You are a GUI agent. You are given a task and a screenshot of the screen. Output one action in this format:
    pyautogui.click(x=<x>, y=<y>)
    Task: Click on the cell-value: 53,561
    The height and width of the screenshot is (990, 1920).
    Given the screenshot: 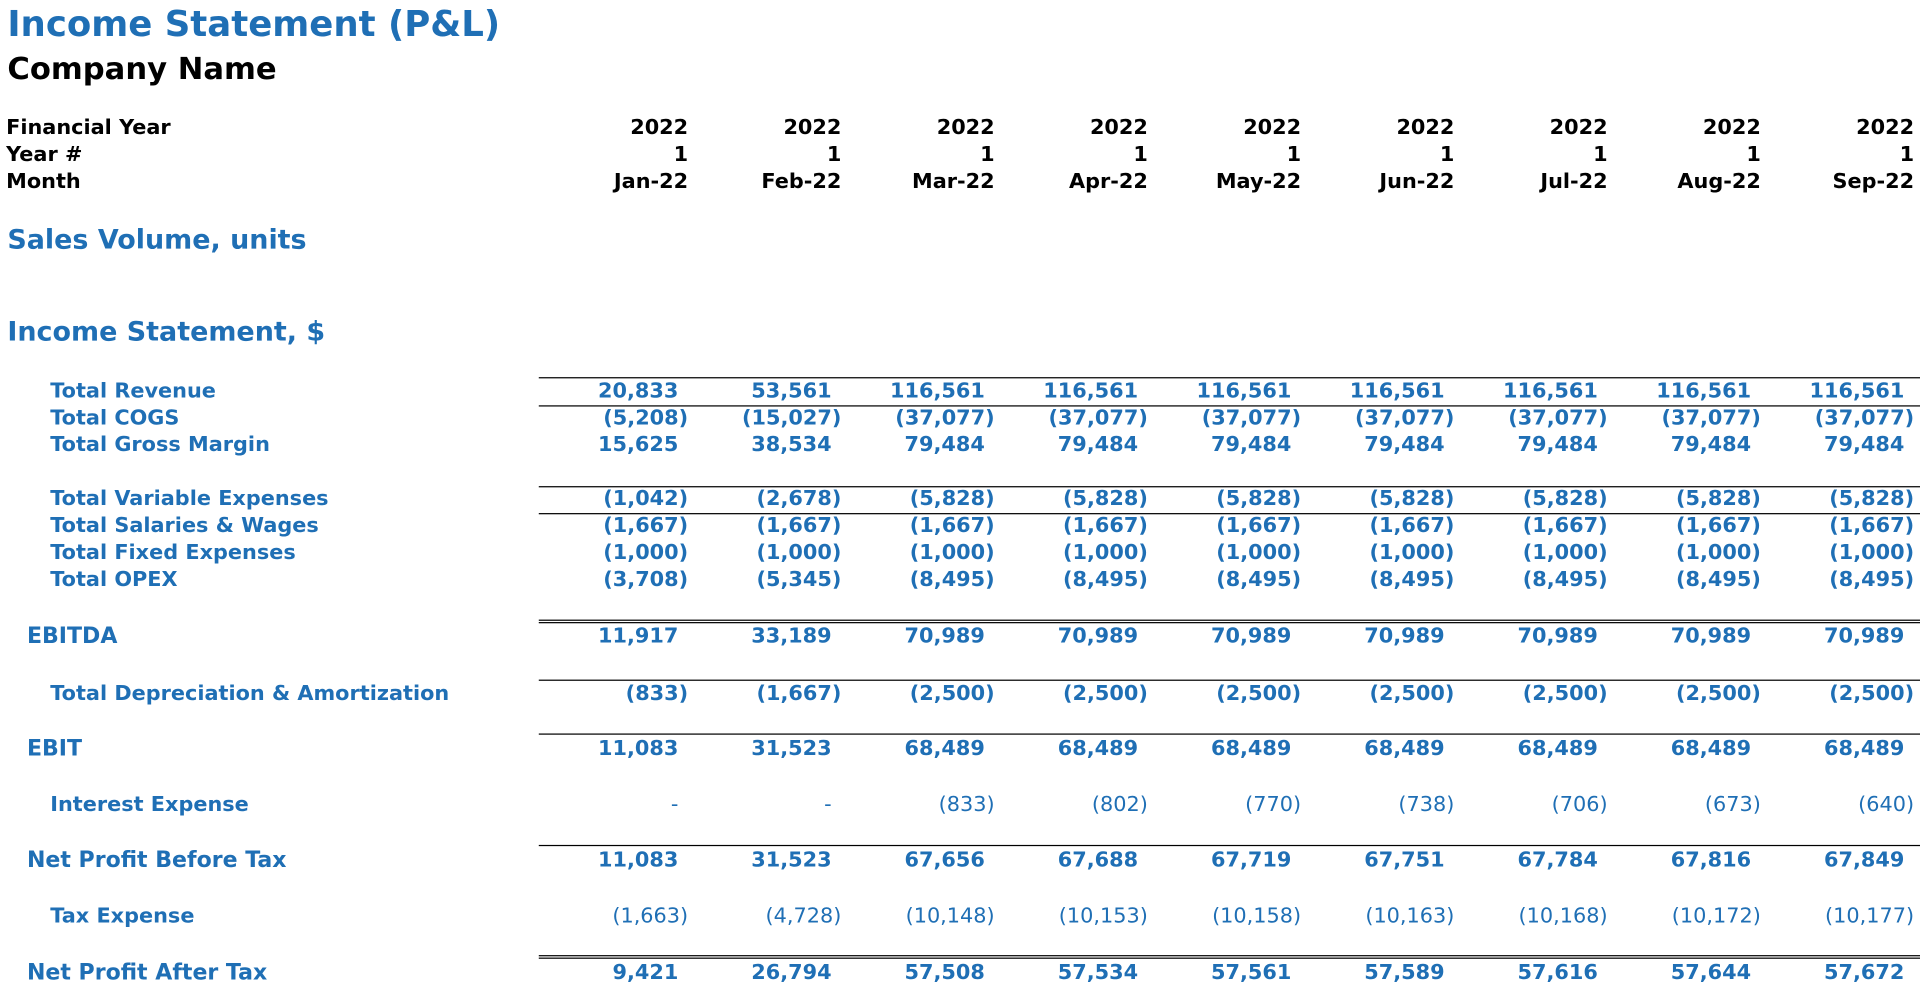 What is the action you would take?
    pyautogui.click(x=791, y=391)
    